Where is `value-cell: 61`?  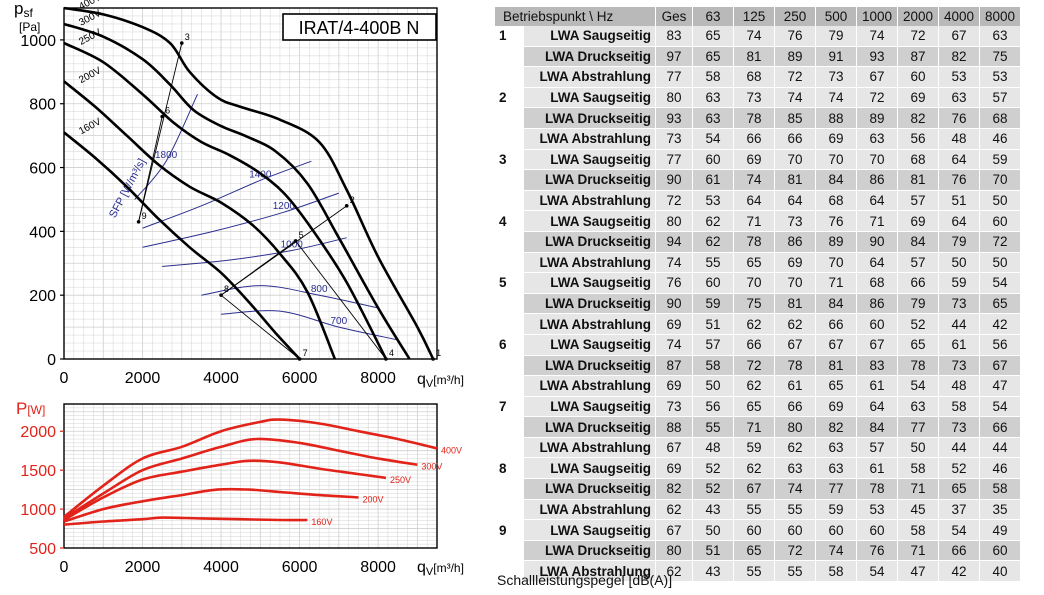 value-cell: 61 is located at coordinates (877, 386).